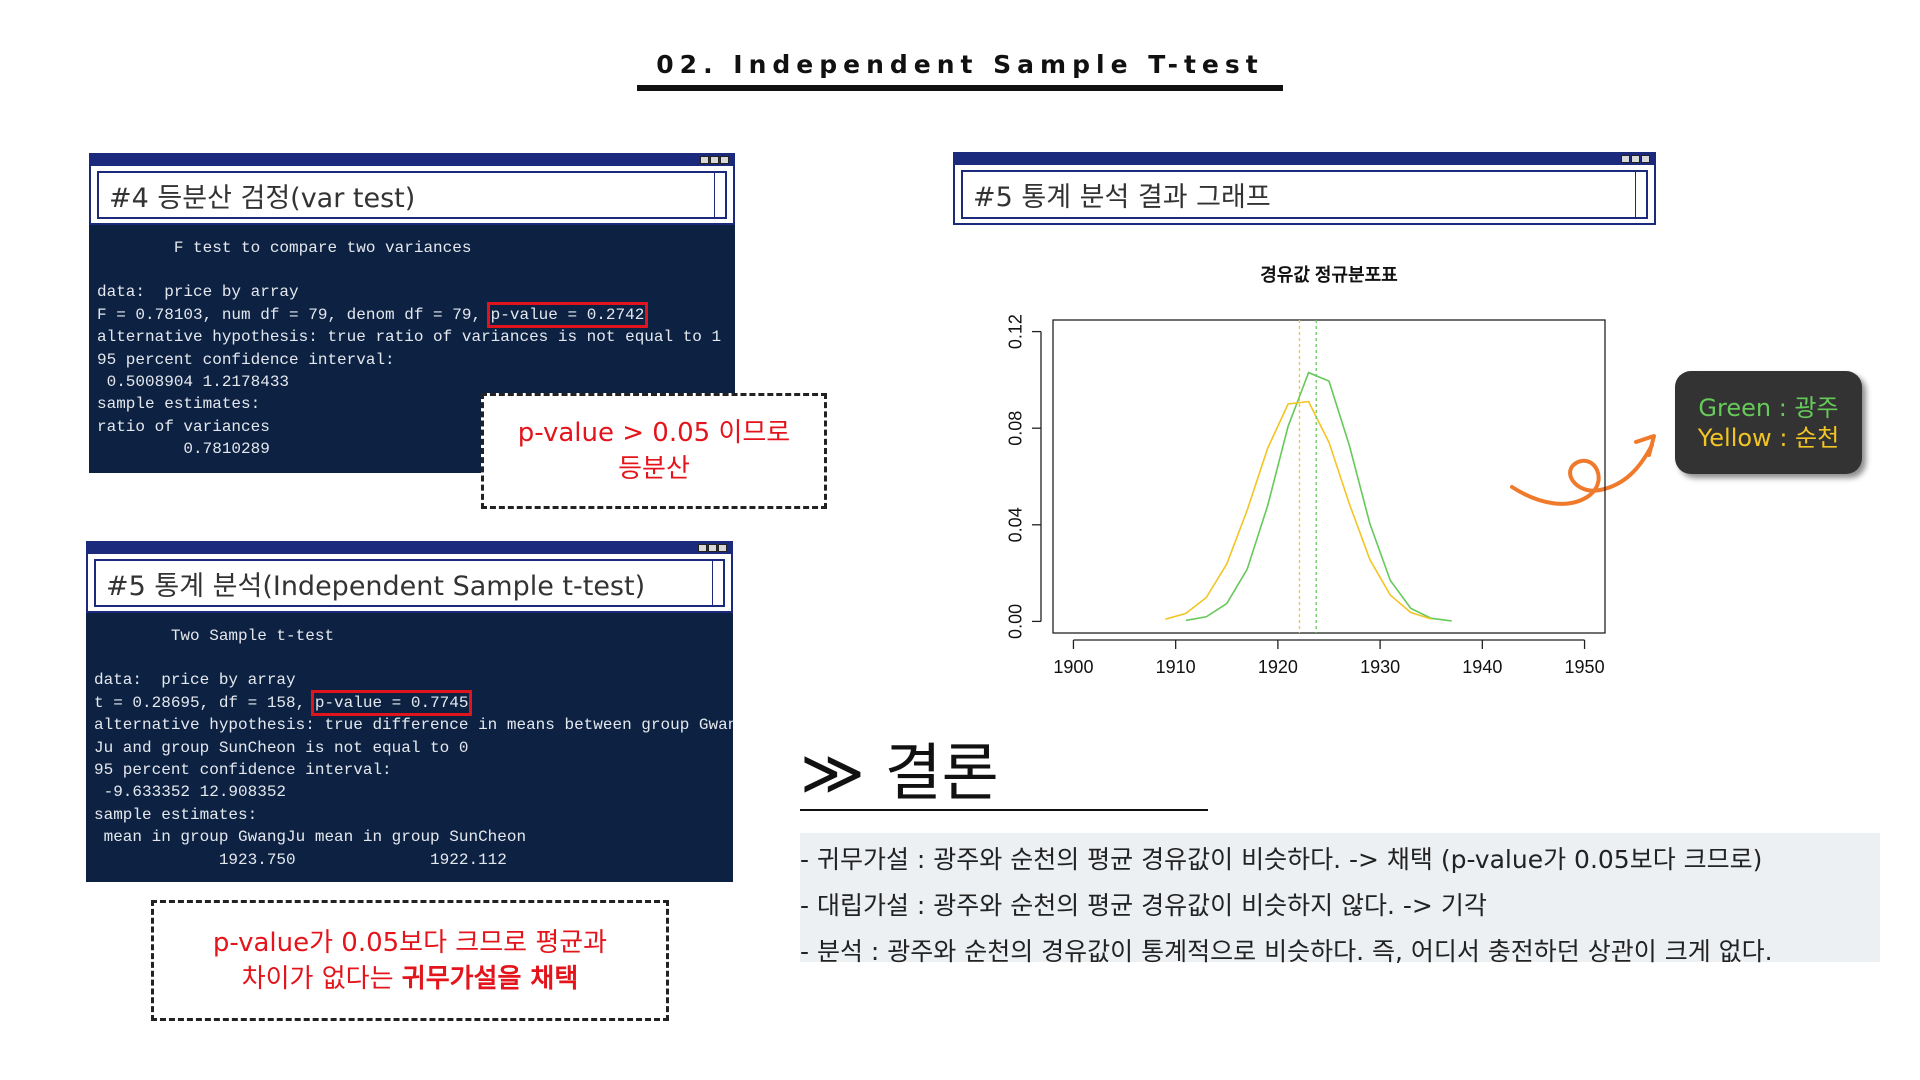  Describe the element at coordinates (1328, 275) in the screenshot. I see `chart-title: 경유값 정규분포표` at that location.